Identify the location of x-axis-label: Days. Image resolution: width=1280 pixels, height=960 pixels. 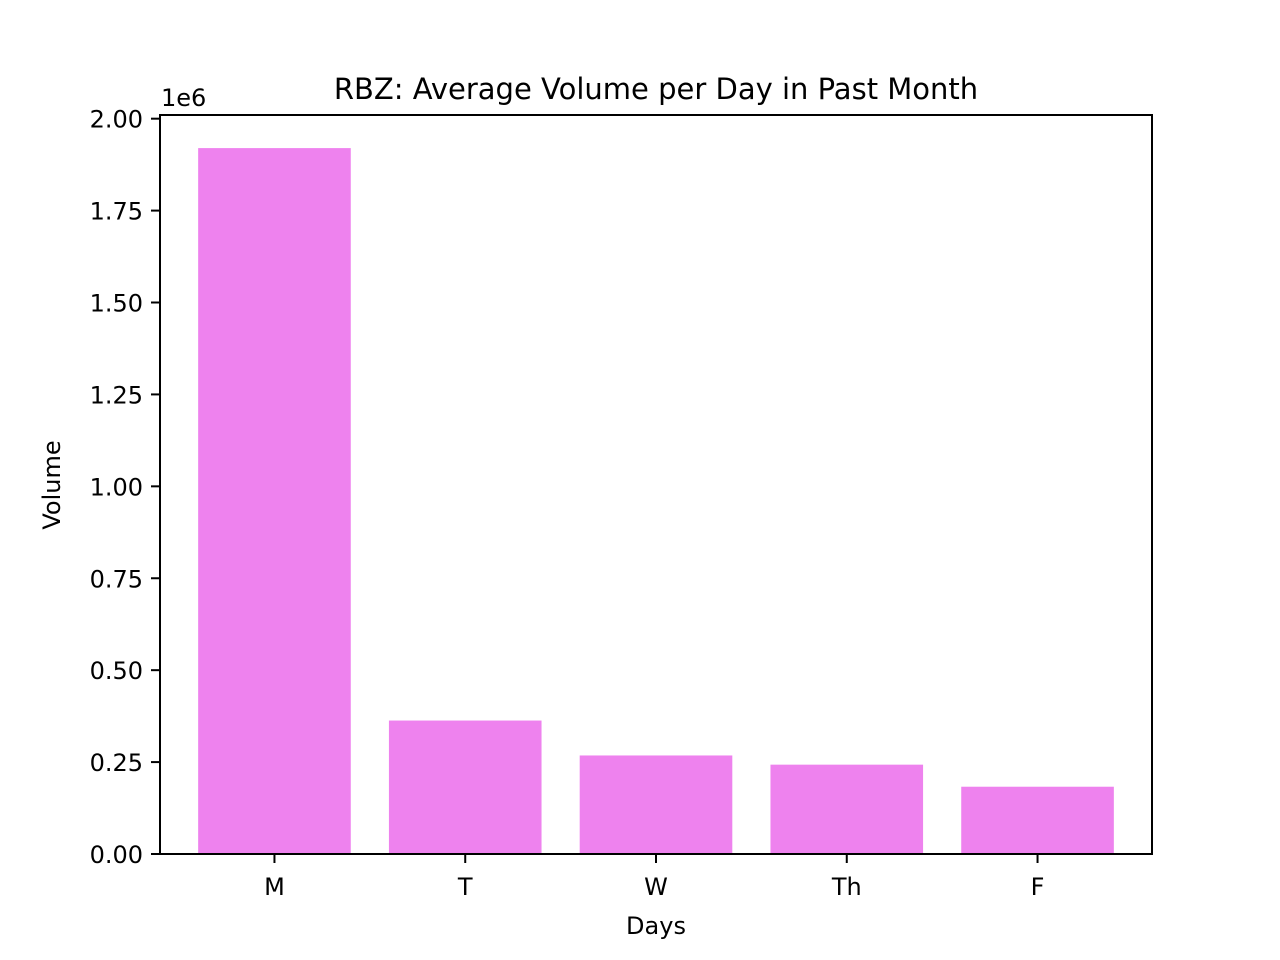
(656, 926).